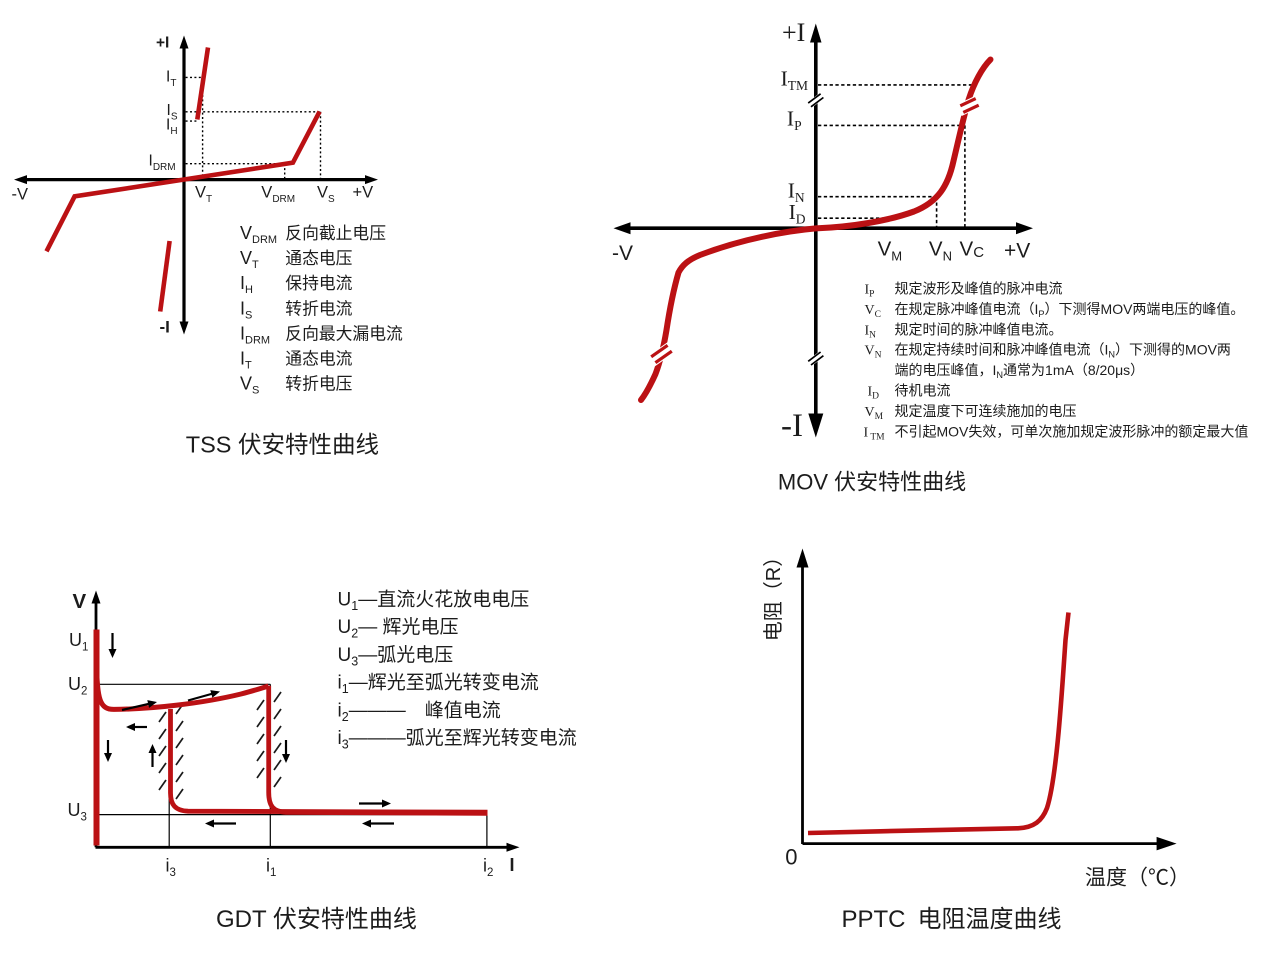  Describe the element at coordinates (457, 739) in the screenshot. I see `svg-text: i3———弧光至辉光转变电流` at that location.